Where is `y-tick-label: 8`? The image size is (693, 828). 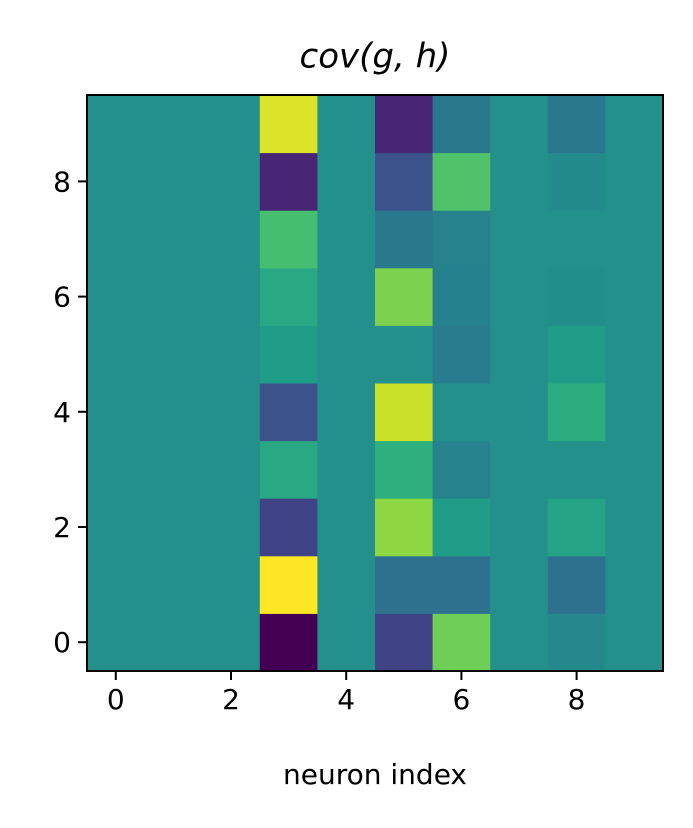
y-tick-label: 8 is located at coordinates (62, 181).